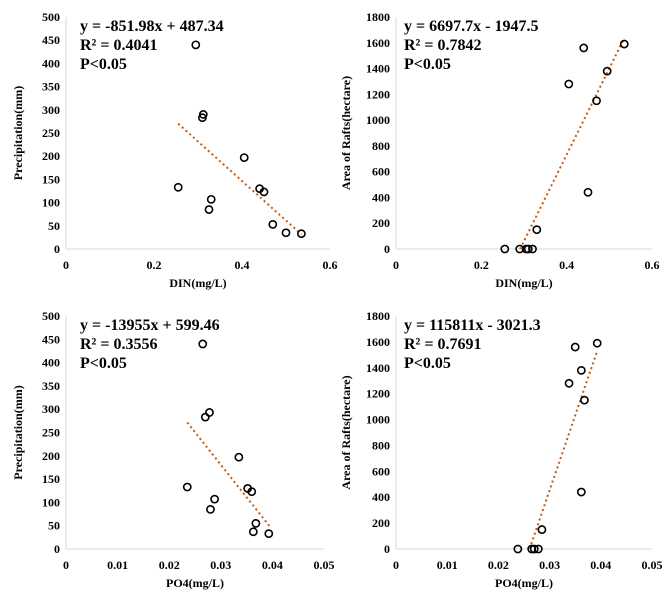 The height and width of the screenshot is (605, 670). What do you see at coordinates (51, 409) in the screenshot?
I see `y-tick-label: 300` at bounding box center [51, 409].